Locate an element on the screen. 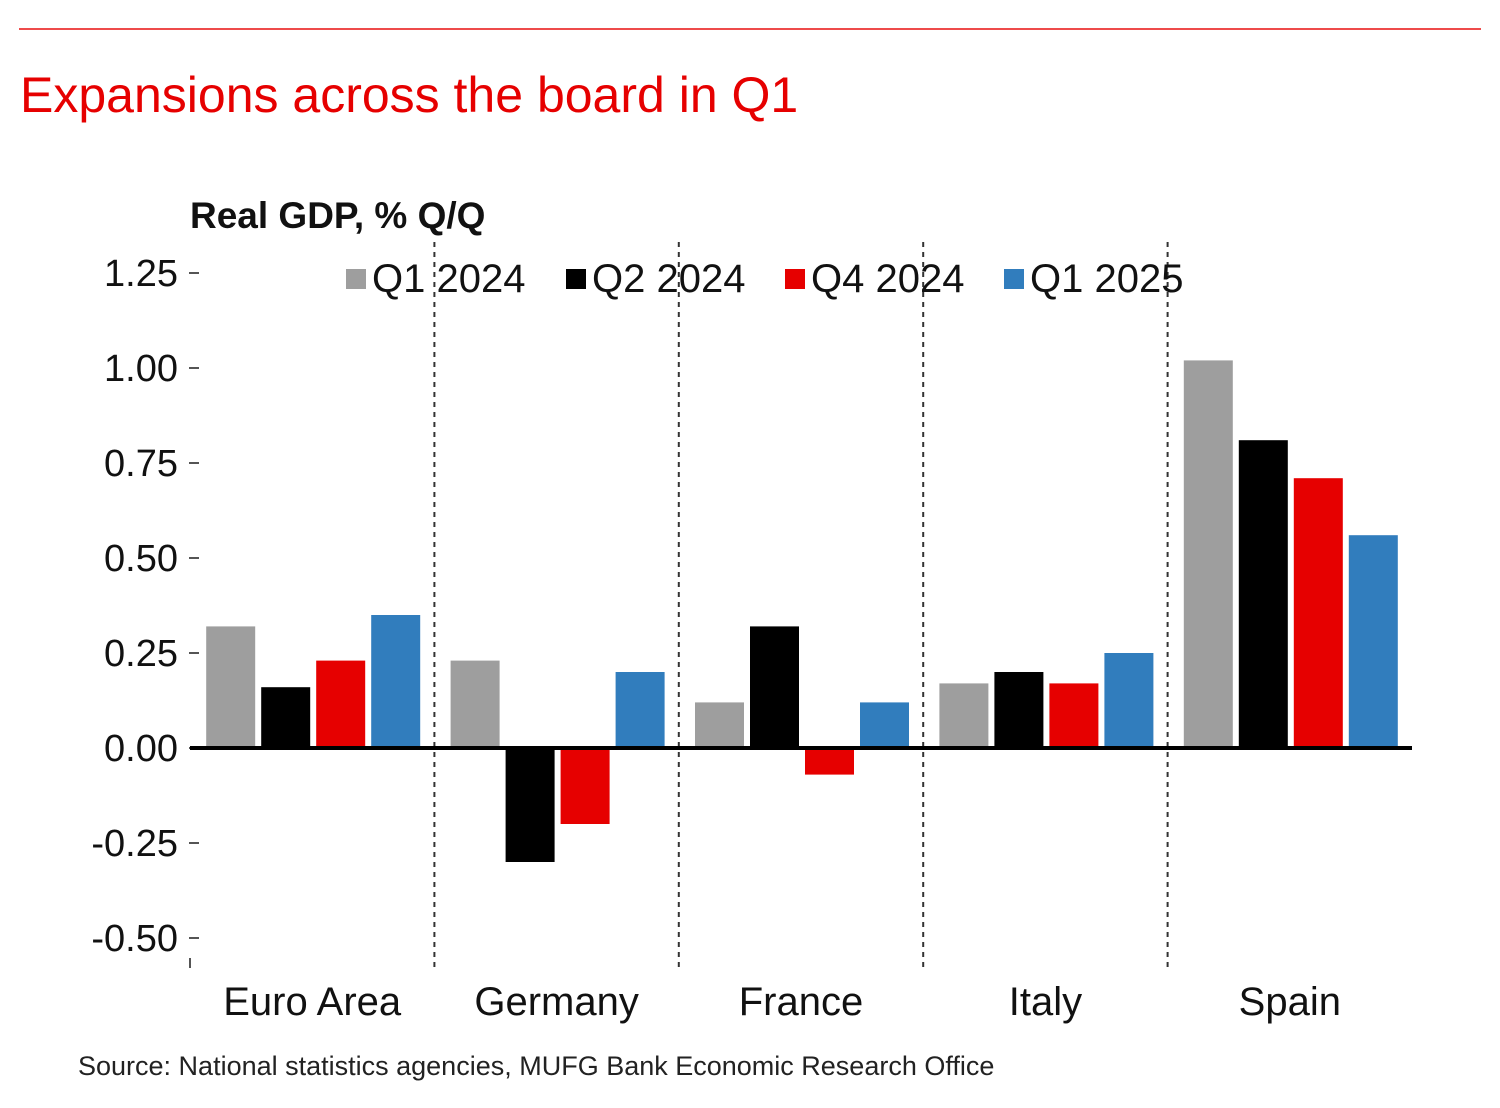 This screenshot has height=1108, width=1500. y-tick-label: 0.50 is located at coordinates (141, 559).